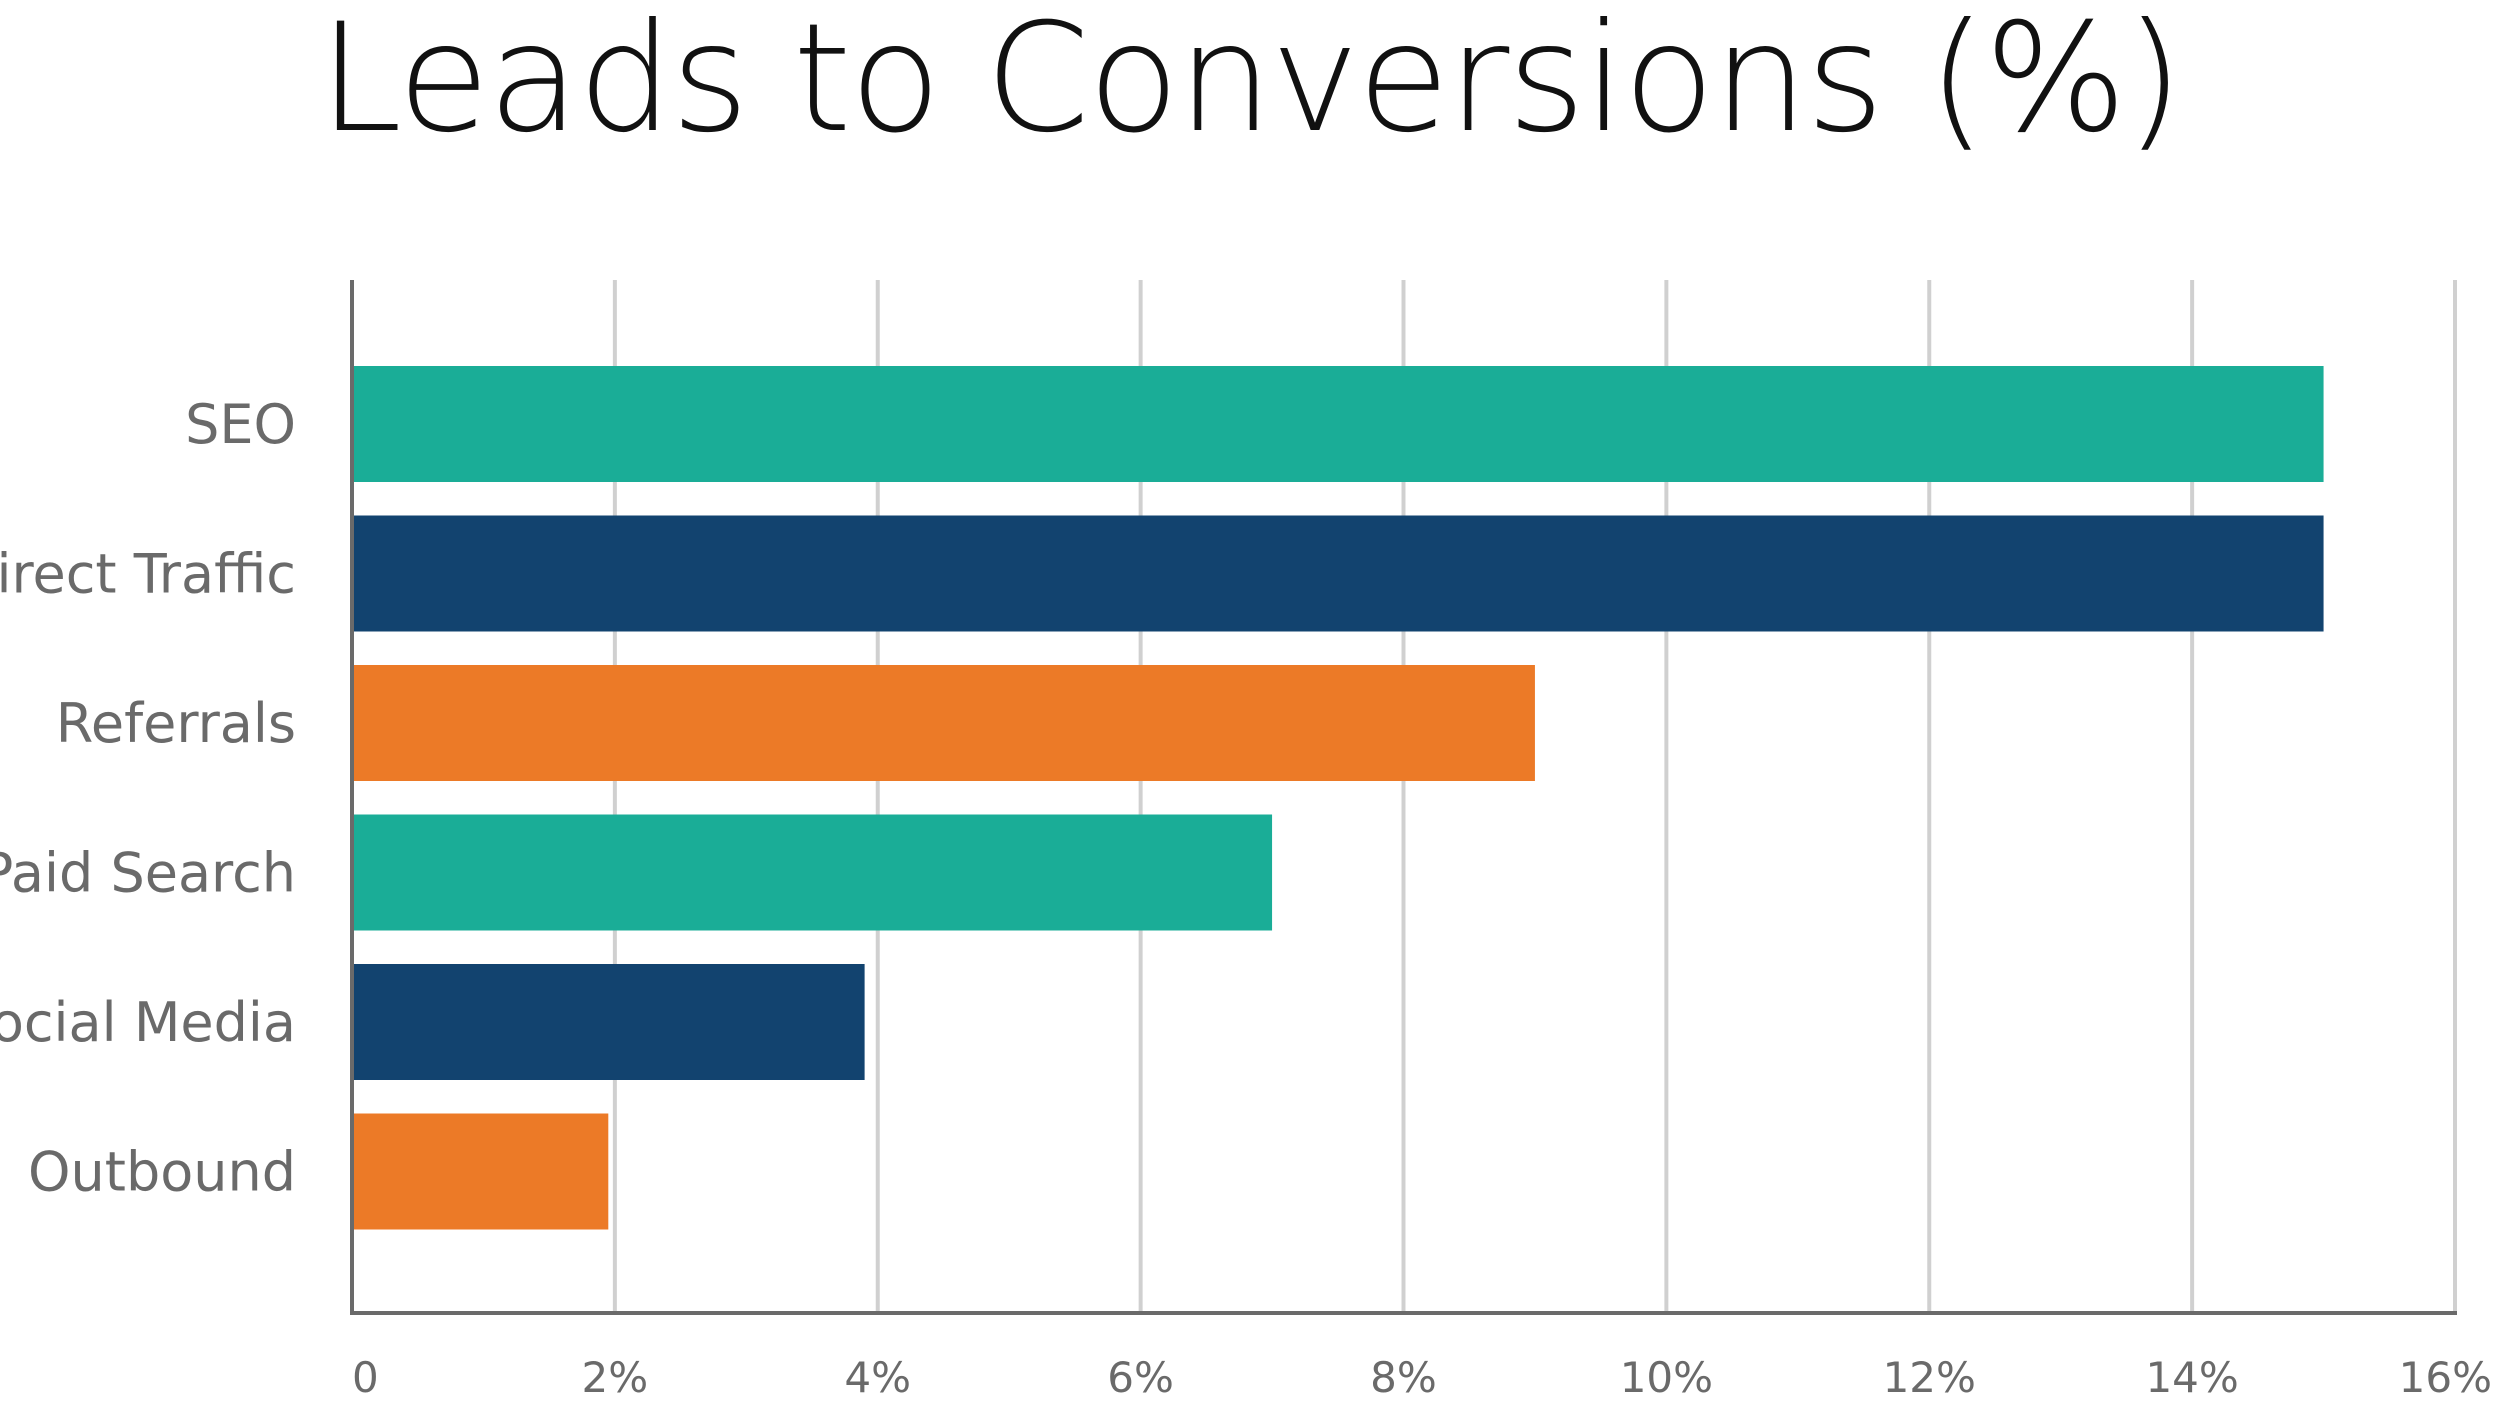 This screenshot has height=1406, width=2500. What do you see at coordinates (1929, 1377) in the screenshot?
I see `x-tick-label-6: 12%` at bounding box center [1929, 1377].